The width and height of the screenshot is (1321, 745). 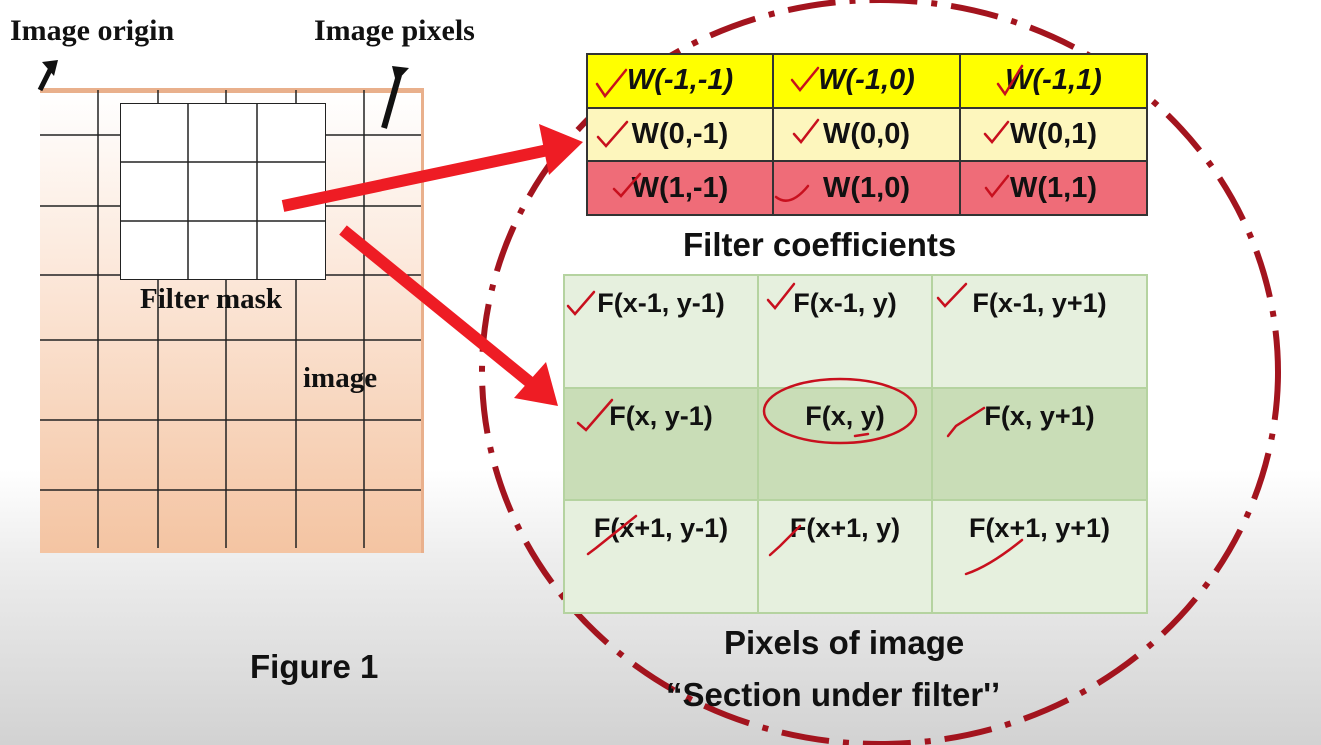 What do you see at coordinates (432, 168) in the screenshot?
I see `arrow-to-coefficients-icon` at bounding box center [432, 168].